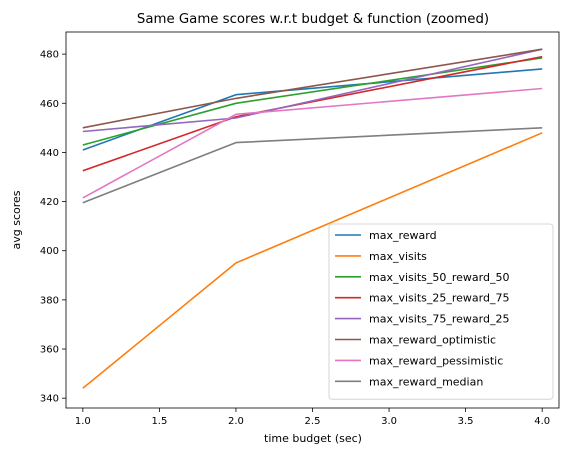  I want to click on series-line-max-reward-optimistic, so click(312, 88).